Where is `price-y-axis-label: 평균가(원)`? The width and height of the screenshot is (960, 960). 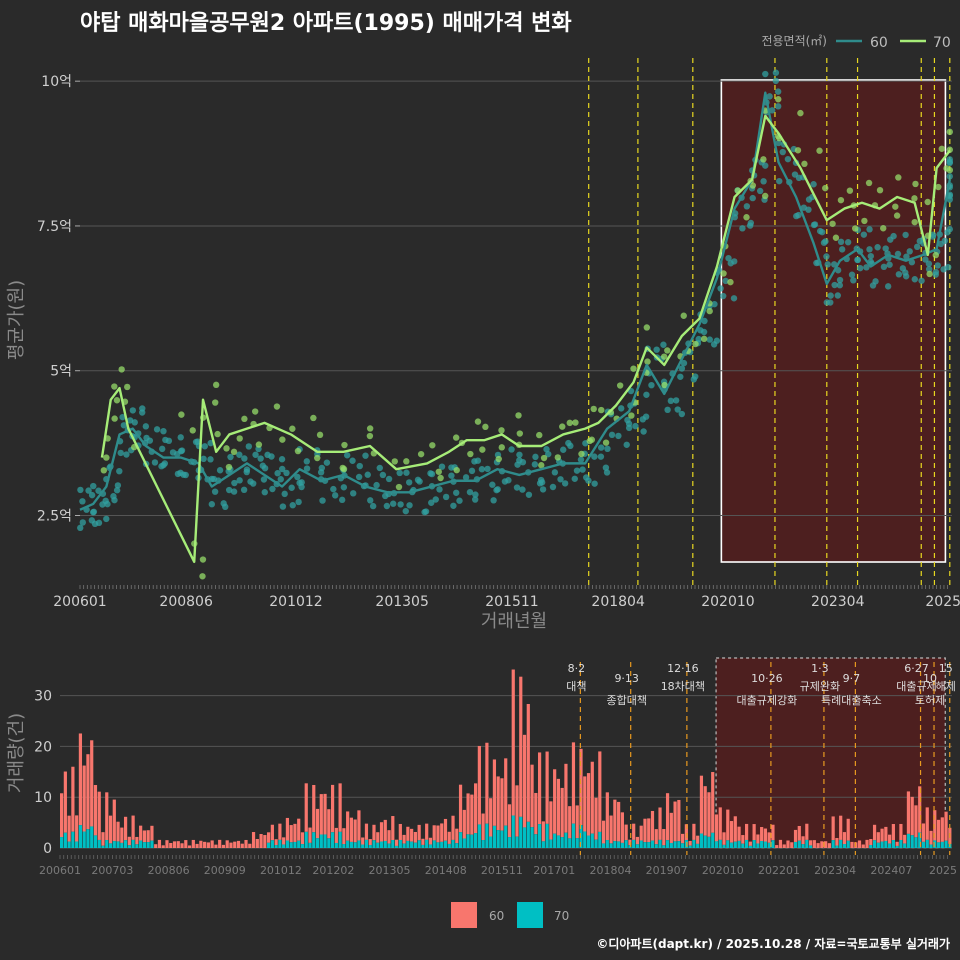
price-y-axis-label: 평균가(원) is located at coordinates (16, 320).